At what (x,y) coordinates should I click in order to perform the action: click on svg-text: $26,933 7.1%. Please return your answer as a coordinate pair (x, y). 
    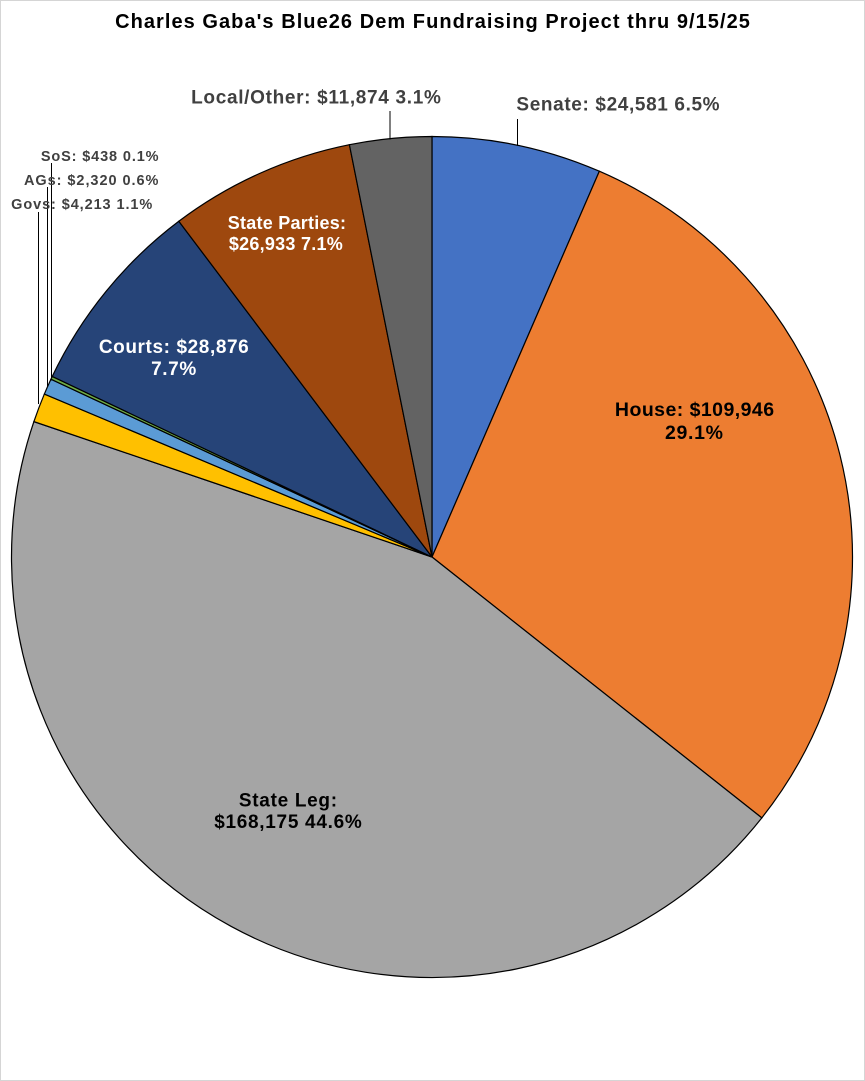
    Looking at the image, I should click on (286, 244).